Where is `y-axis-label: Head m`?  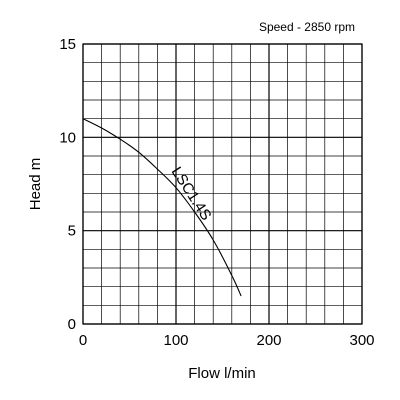
y-axis-label: Head m is located at coordinates (35, 184).